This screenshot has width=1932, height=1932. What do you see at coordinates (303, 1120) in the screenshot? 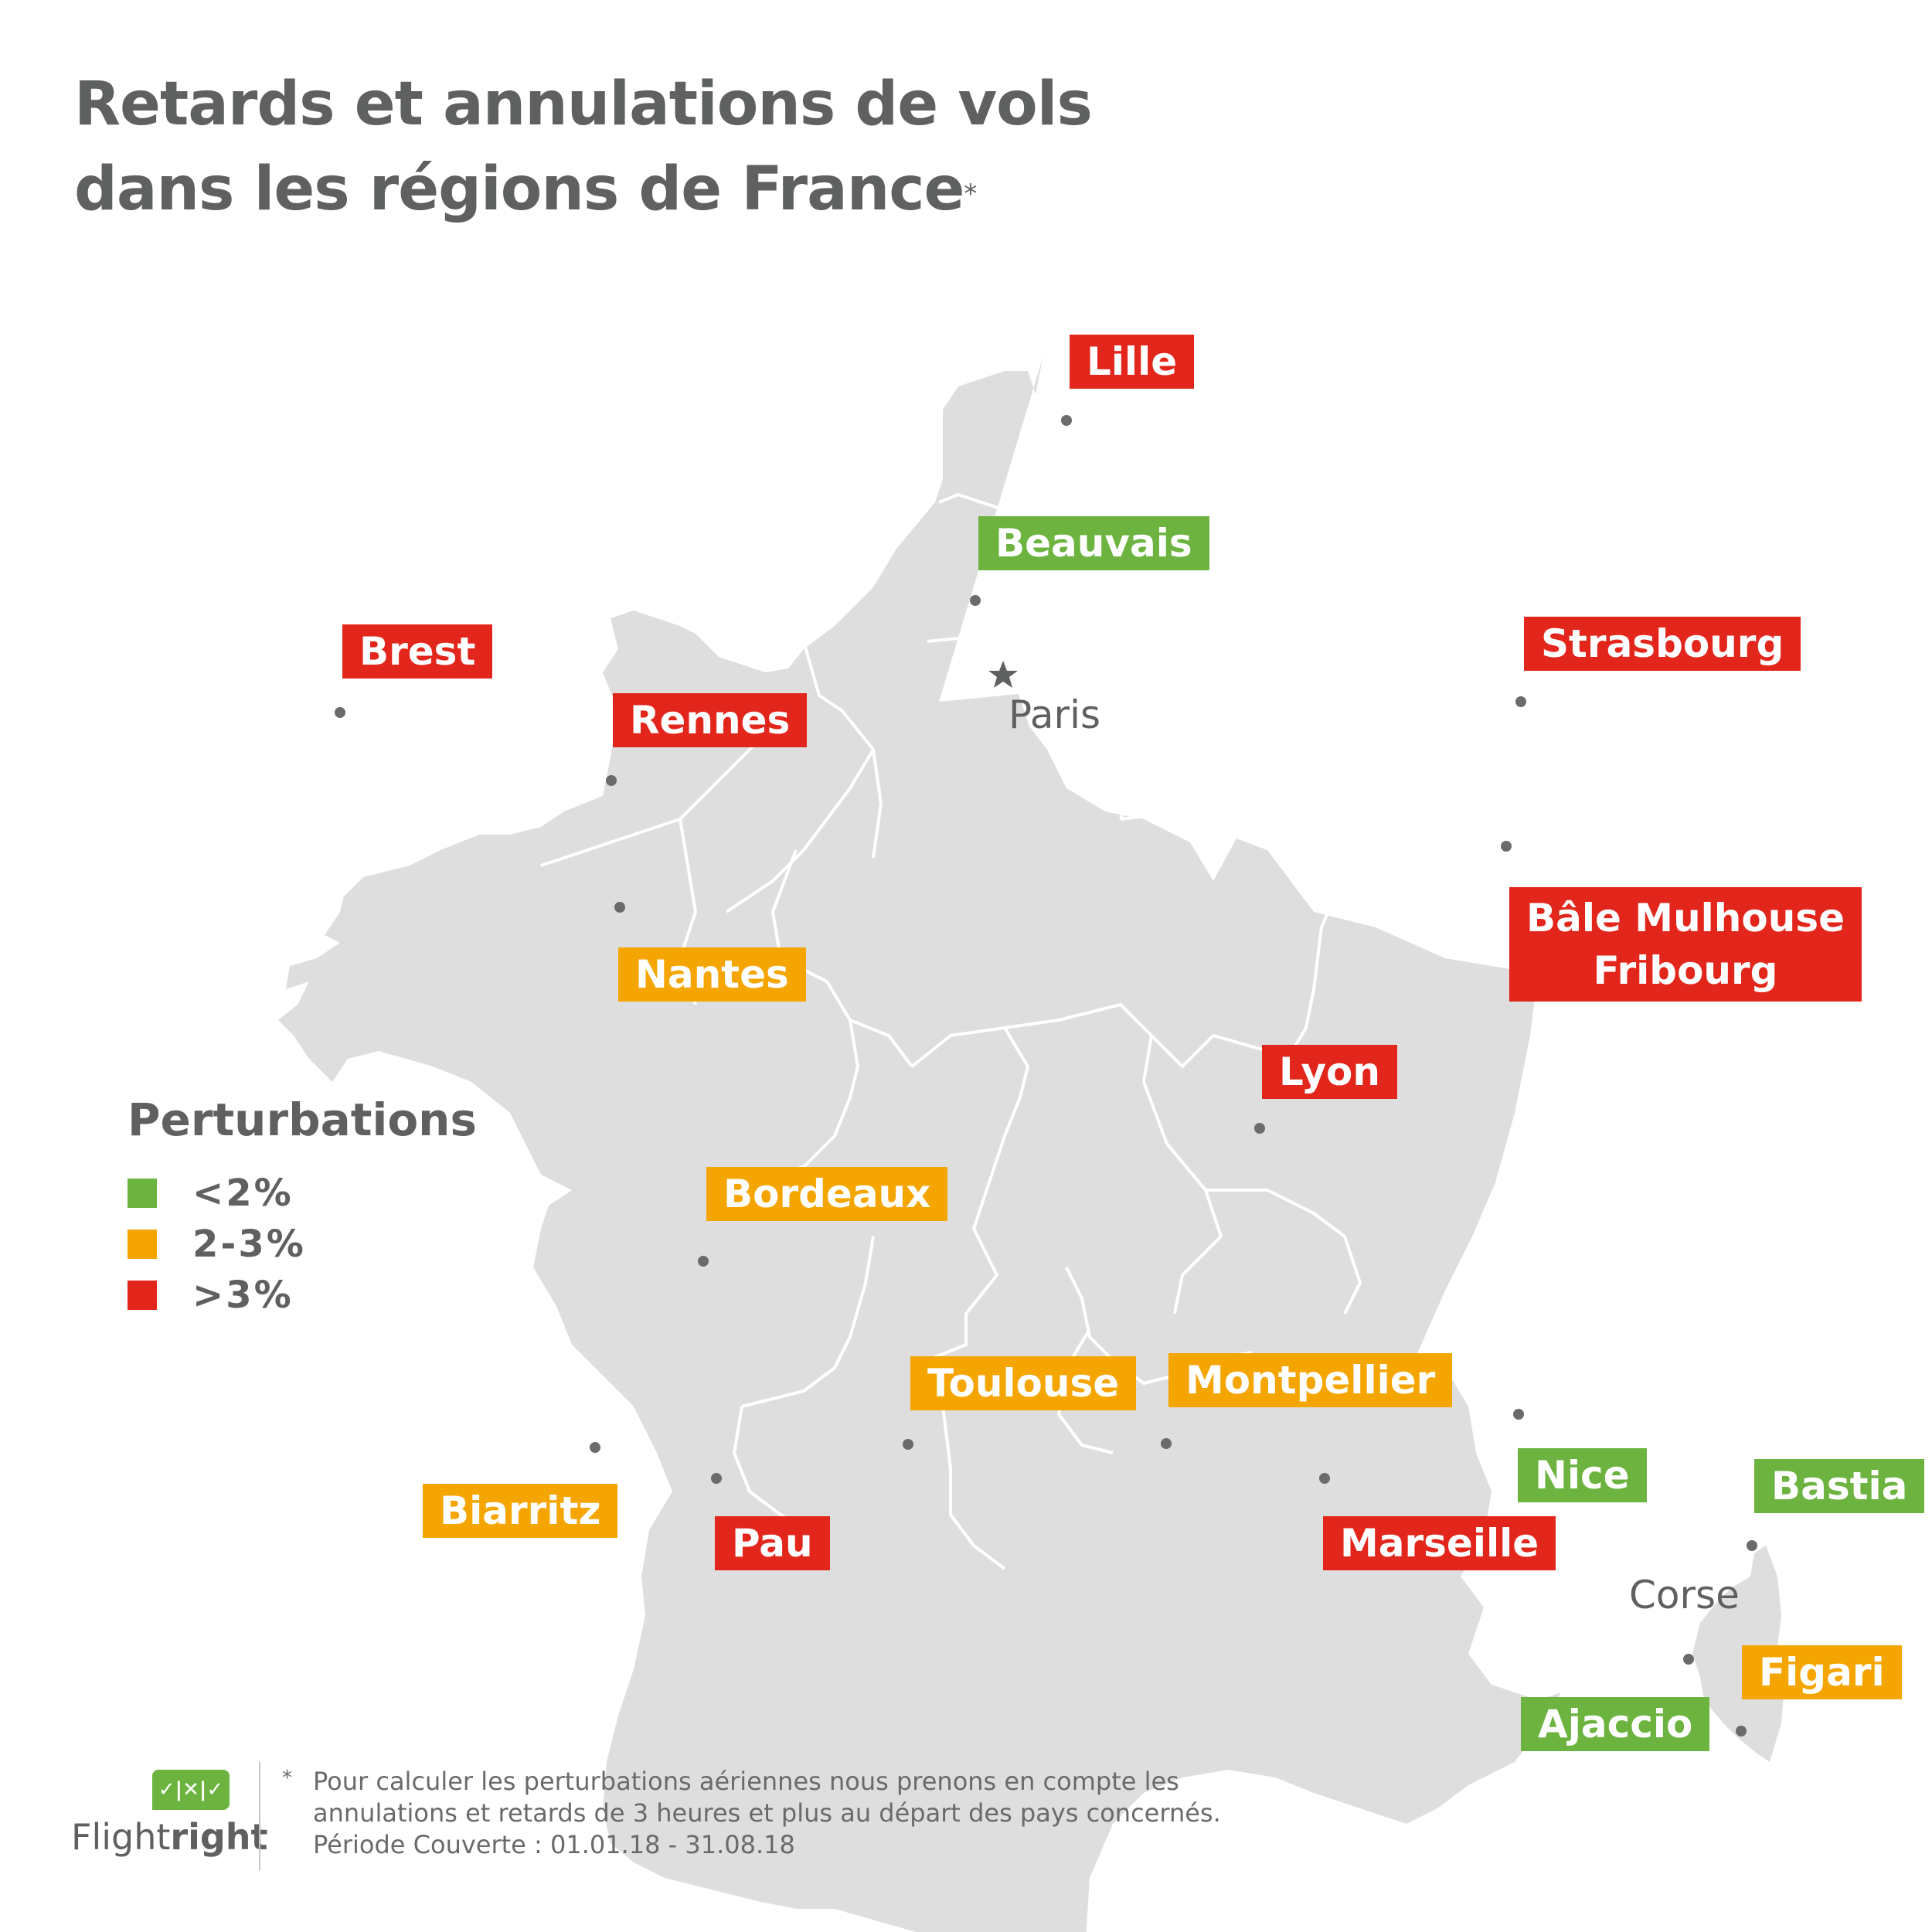
I see `legend-title: Perturbations` at bounding box center [303, 1120].